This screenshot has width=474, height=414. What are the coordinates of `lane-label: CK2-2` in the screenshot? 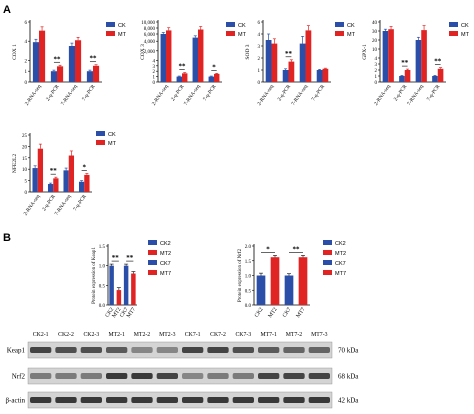 It's located at (66, 335).